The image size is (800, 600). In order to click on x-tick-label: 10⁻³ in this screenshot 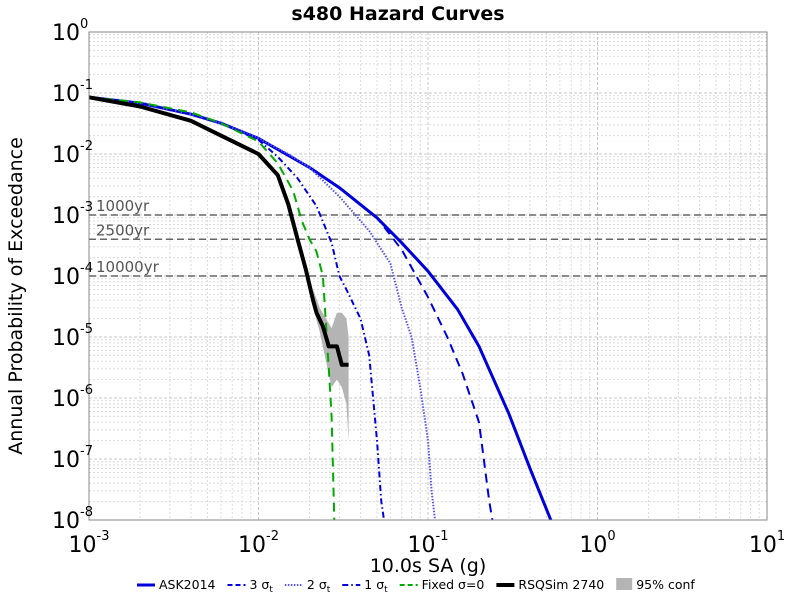, I will do `click(89, 543)`.